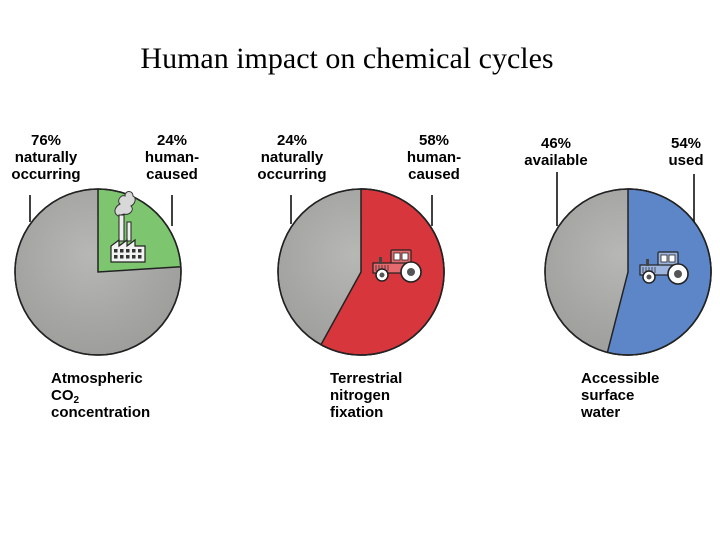 The height and width of the screenshot is (540, 720). Describe the element at coordinates (628, 272) in the screenshot. I see `water-pie-border` at that location.